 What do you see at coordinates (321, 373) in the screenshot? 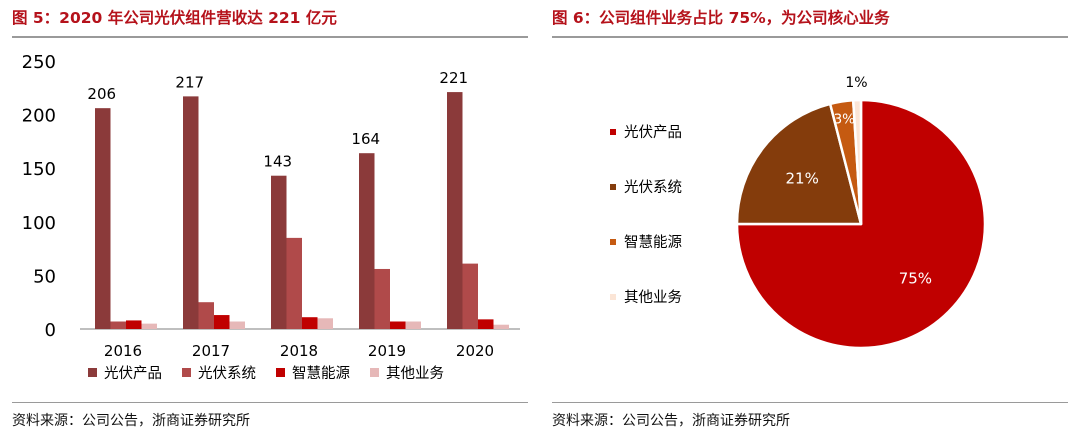
I see `legend-label: 智慧能源` at bounding box center [321, 373].